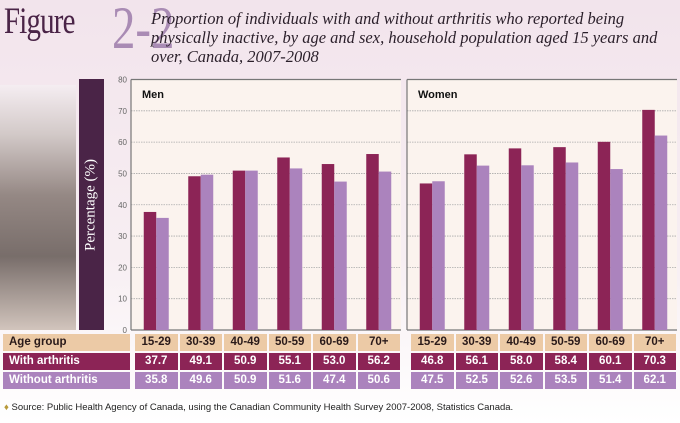  Describe the element at coordinates (378, 361) in the screenshot. I see `with-arthritis-cell: 56.2` at that location.